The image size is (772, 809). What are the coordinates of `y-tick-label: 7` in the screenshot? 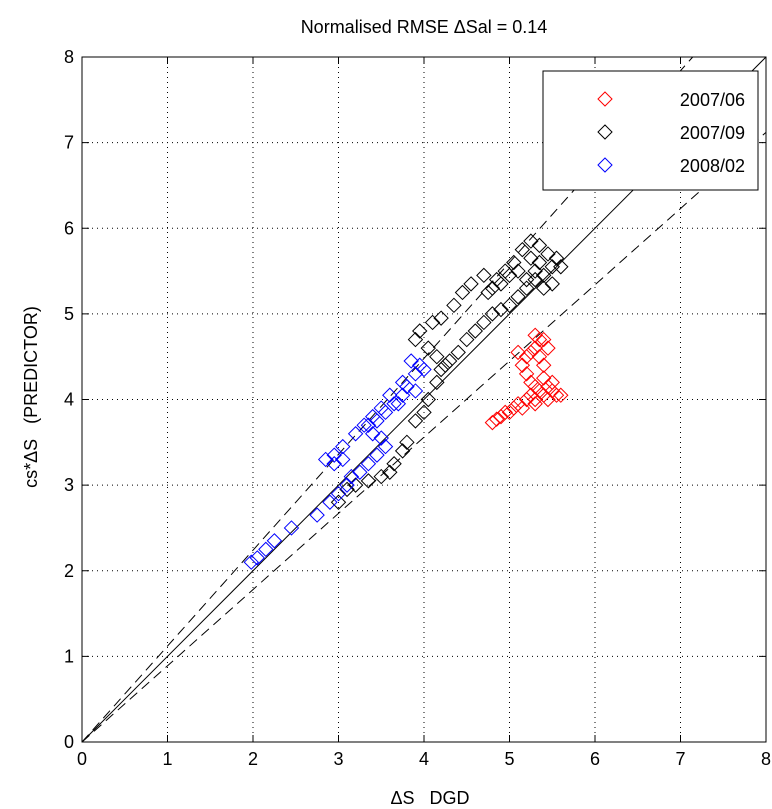 It's located at (69, 143).